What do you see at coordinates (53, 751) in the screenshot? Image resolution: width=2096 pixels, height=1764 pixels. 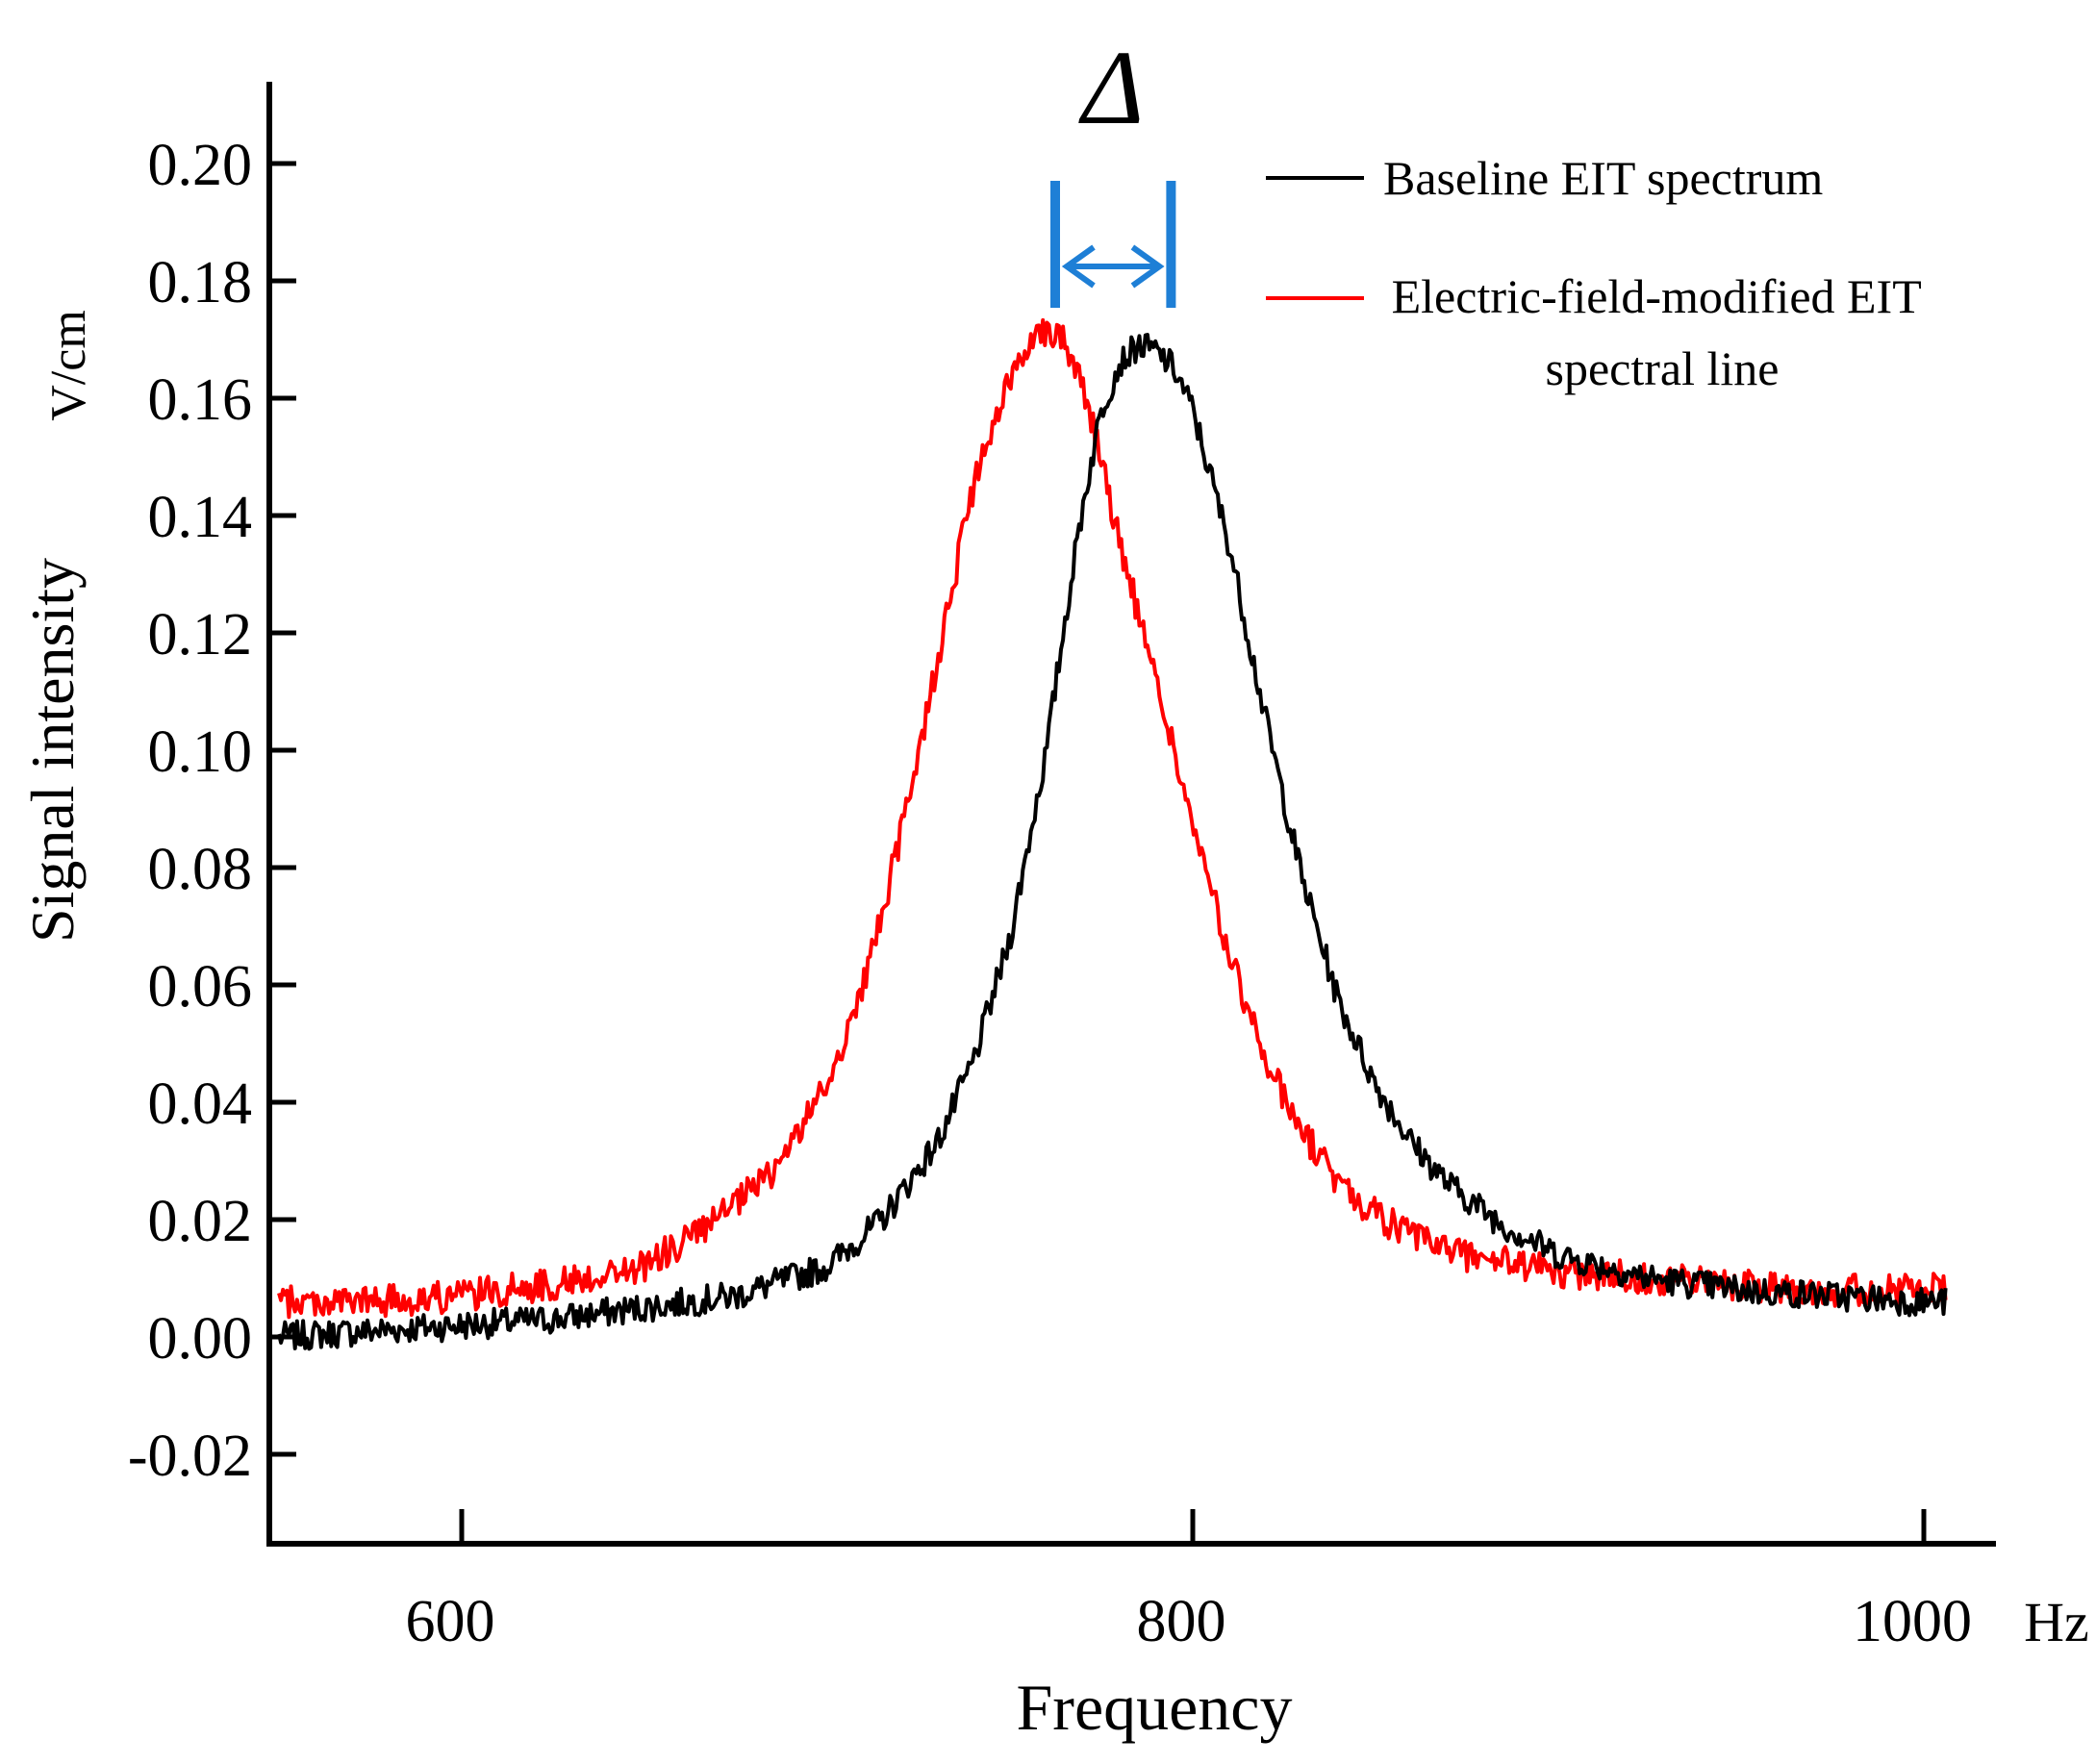 I see `y-axis-label: Signal intensity` at bounding box center [53, 751].